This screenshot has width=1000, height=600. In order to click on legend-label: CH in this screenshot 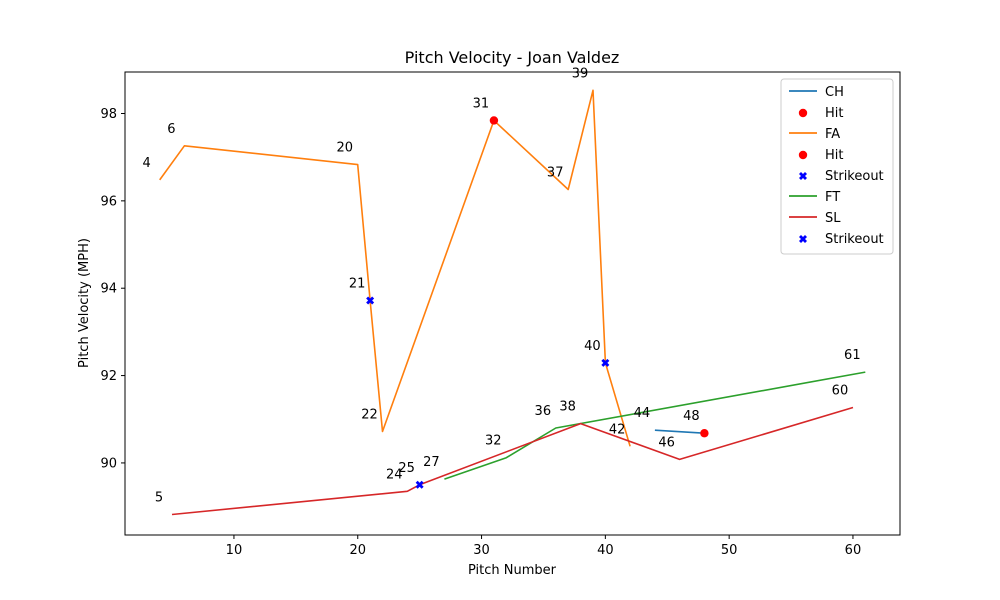, I will do `click(834, 92)`.